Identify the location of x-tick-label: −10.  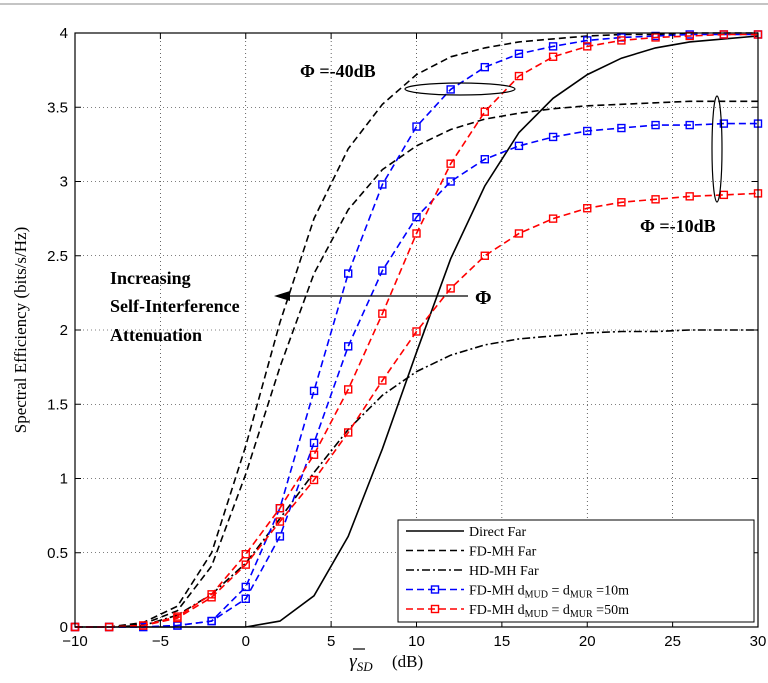
(74, 641).